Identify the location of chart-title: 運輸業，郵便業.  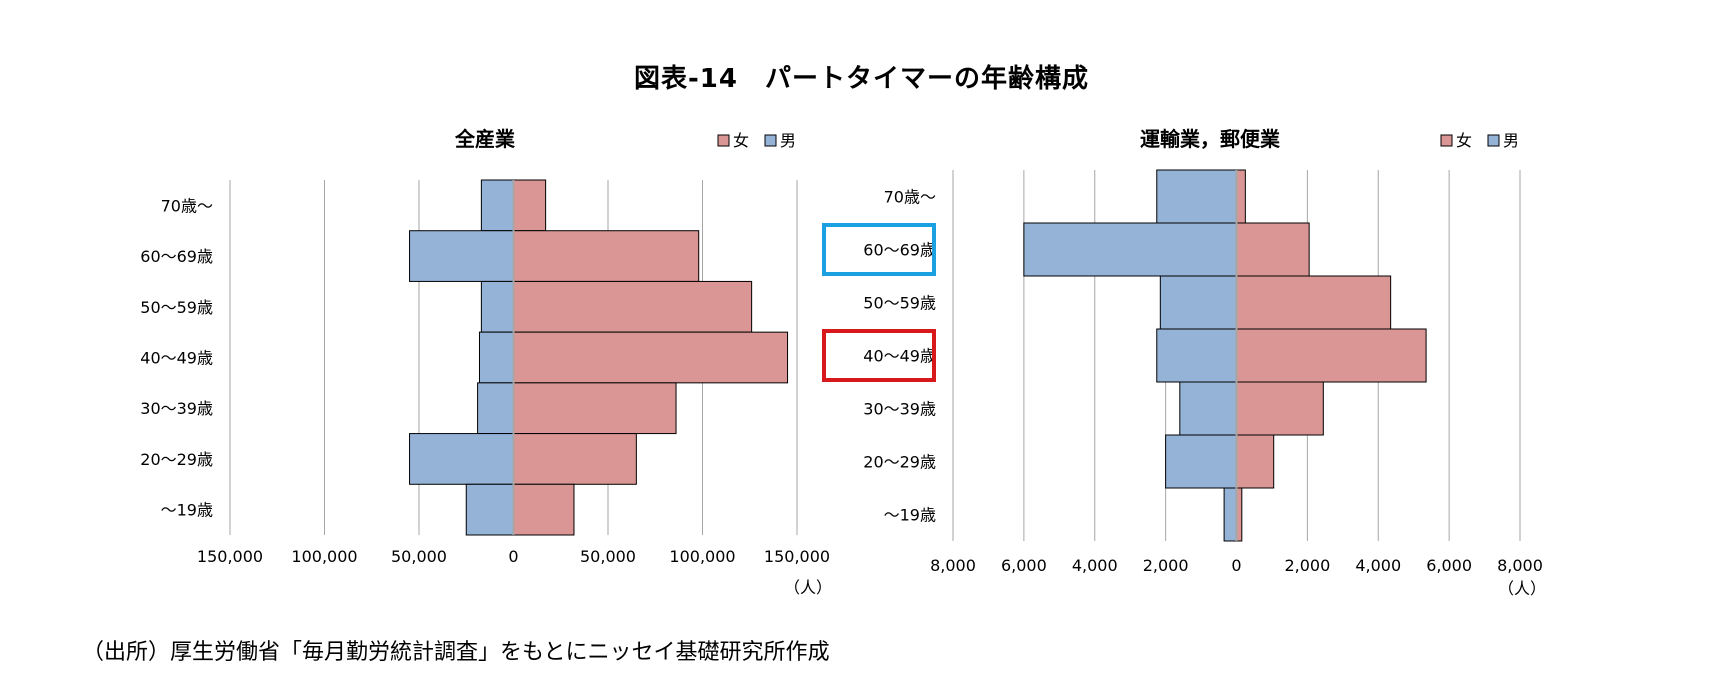
(1210, 139).